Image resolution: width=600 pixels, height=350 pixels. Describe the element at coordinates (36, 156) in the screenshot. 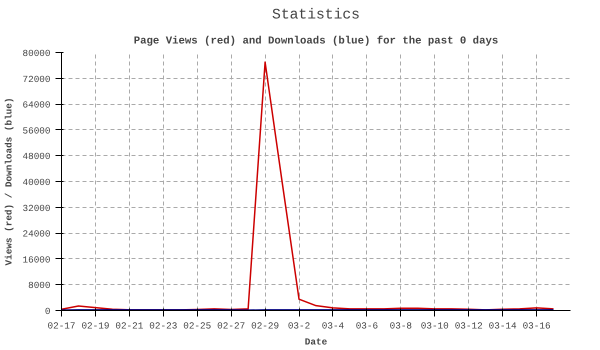

I see `y-tick-label: 48000` at that location.